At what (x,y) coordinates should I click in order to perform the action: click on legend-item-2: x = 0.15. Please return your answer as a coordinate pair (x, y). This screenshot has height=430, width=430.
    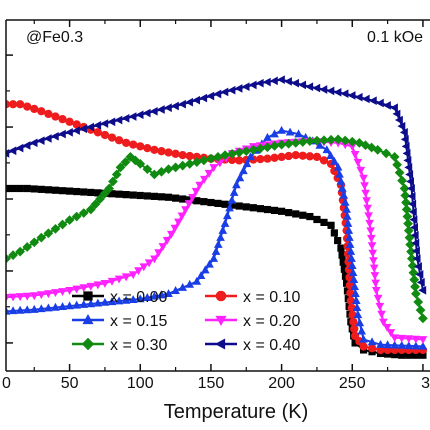
    Looking at the image, I should click on (119, 321).